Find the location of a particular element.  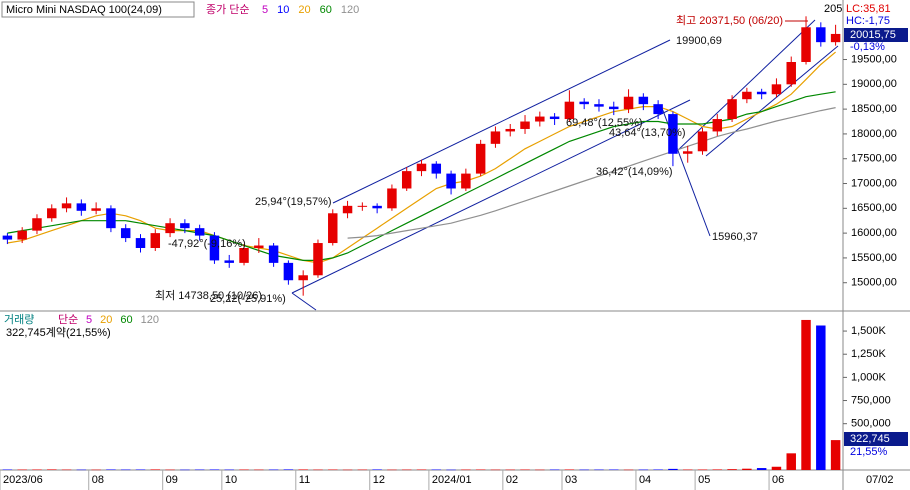

x-tick-label: 08 is located at coordinates (98, 480).